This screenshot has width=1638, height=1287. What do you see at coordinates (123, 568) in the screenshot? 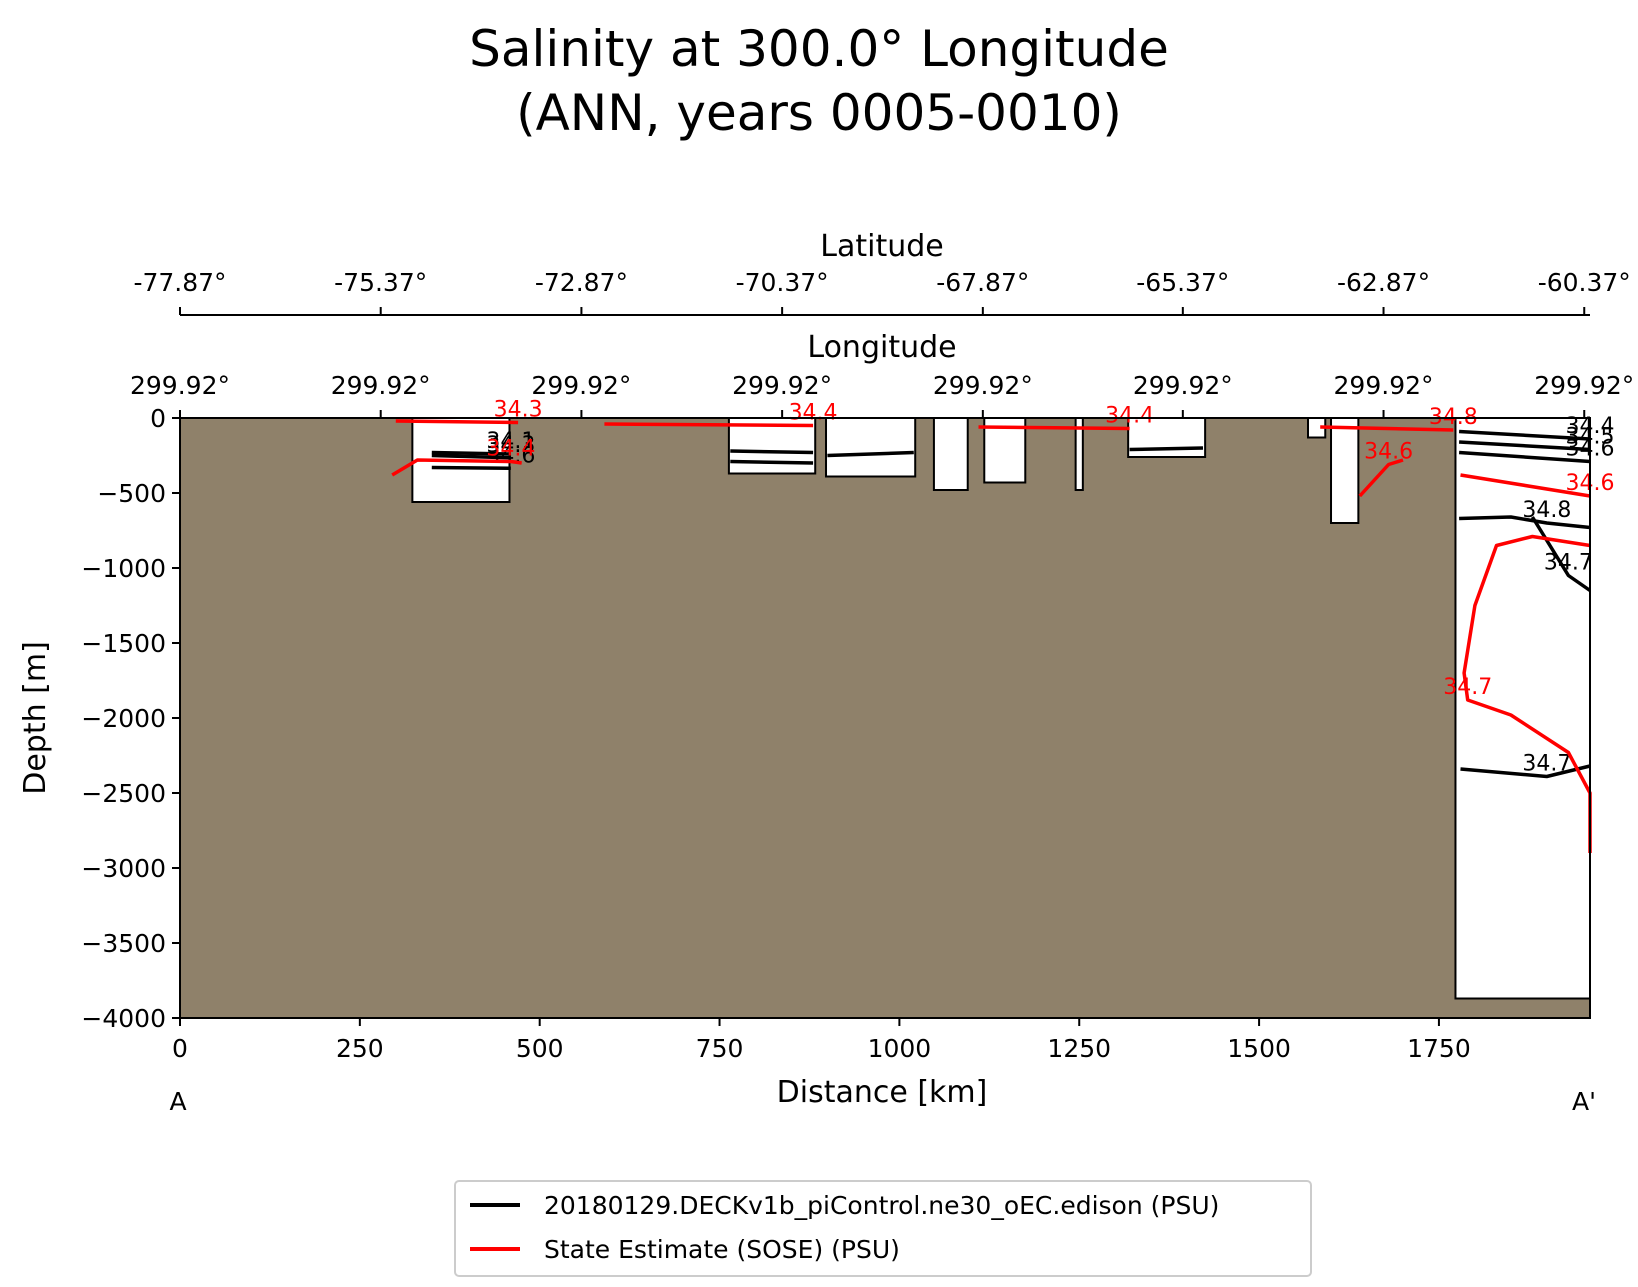
I see `y-tick-label: −1000` at bounding box center [123, 568].